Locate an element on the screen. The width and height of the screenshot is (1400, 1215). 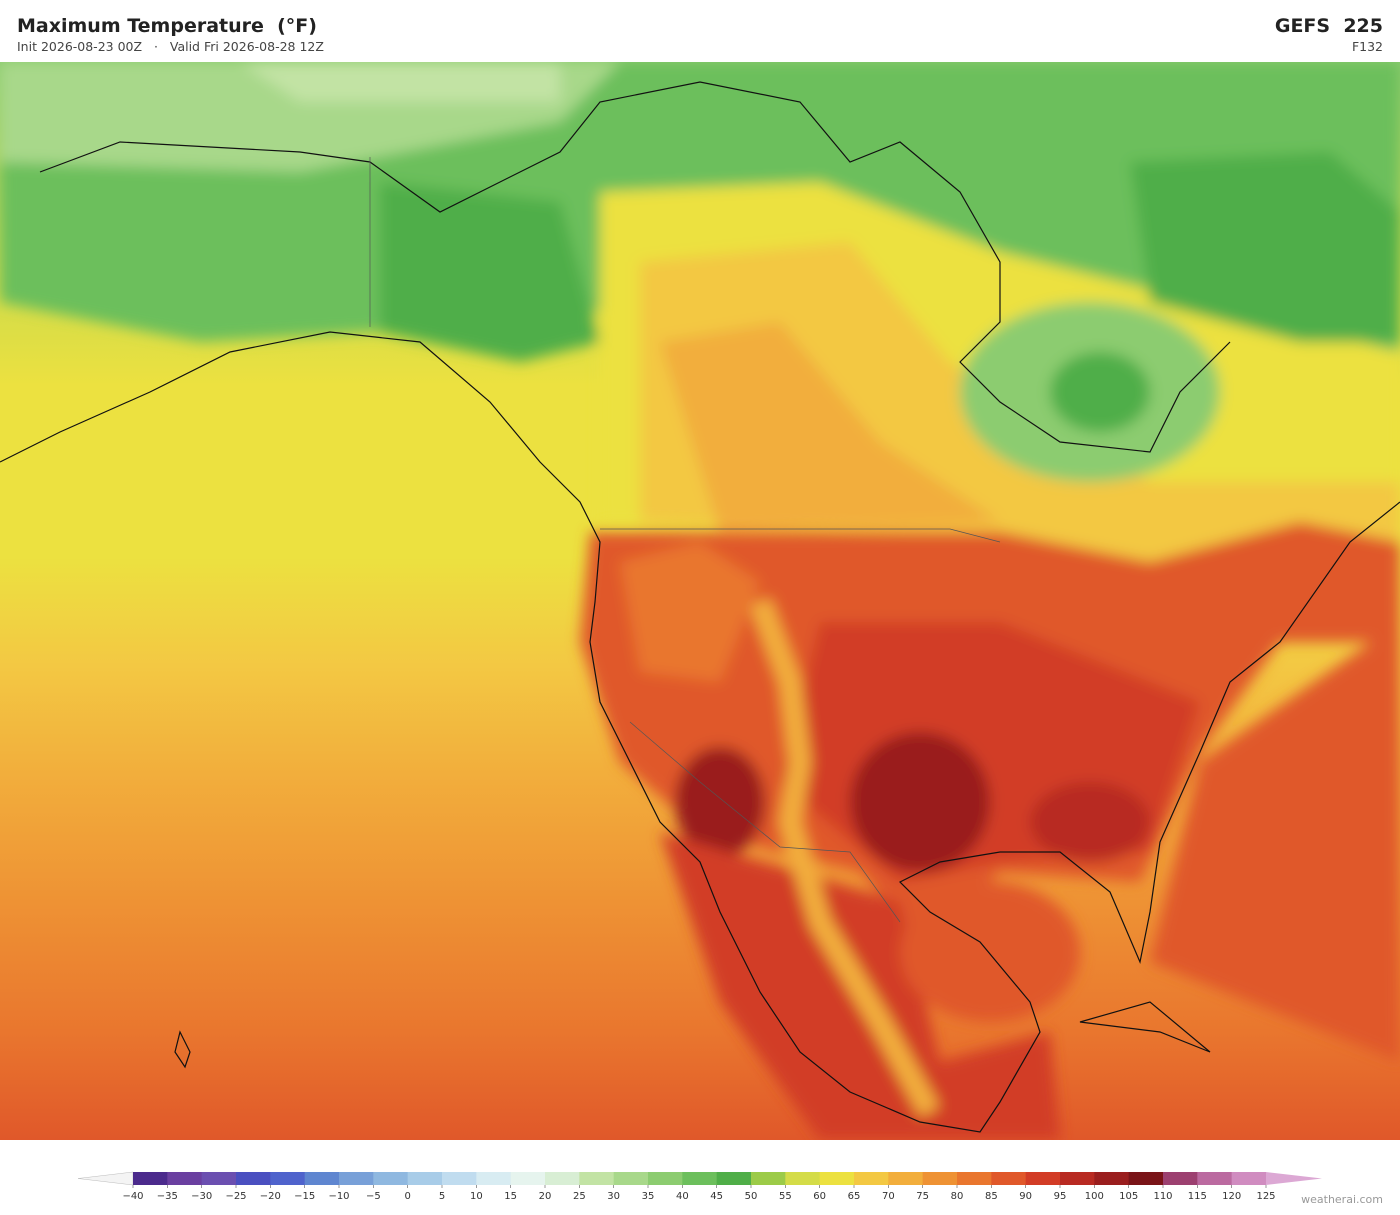
colorbar-tick-label: 110 is located at coordinates (1162, 1196).